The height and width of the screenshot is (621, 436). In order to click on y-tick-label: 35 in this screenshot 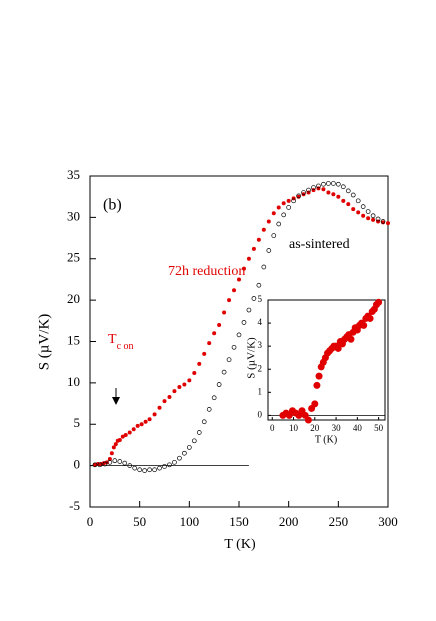, I will do `click(73, 174)`.